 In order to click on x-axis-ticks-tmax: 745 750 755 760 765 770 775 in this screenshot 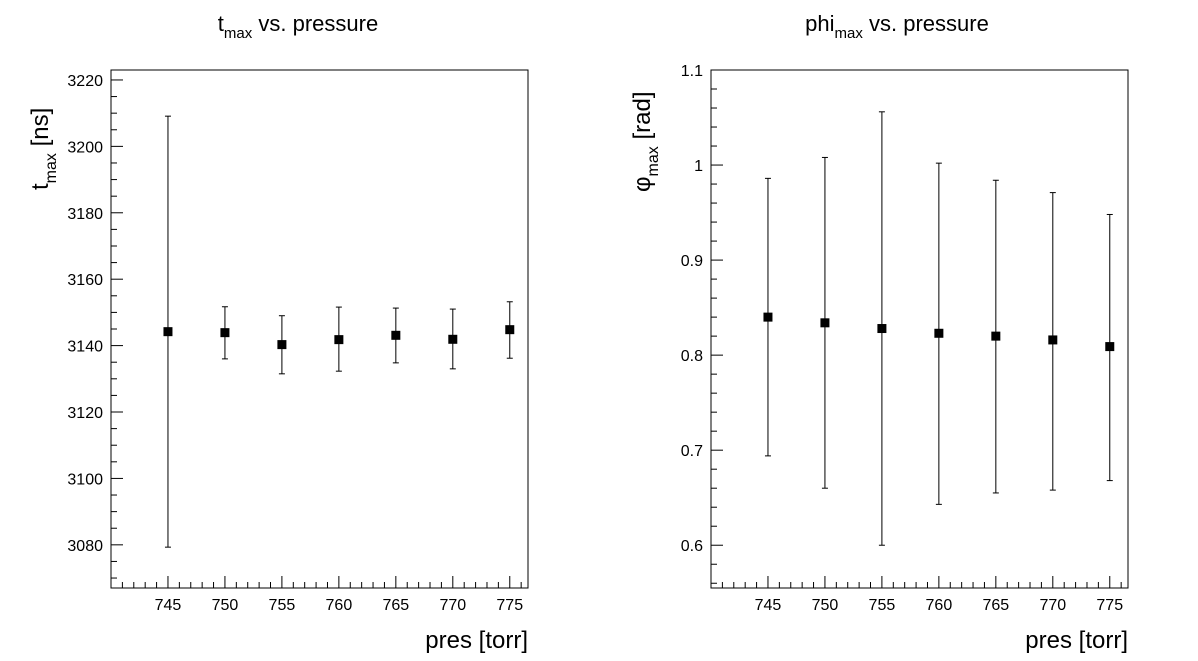, I will do `click(316, 595)`.